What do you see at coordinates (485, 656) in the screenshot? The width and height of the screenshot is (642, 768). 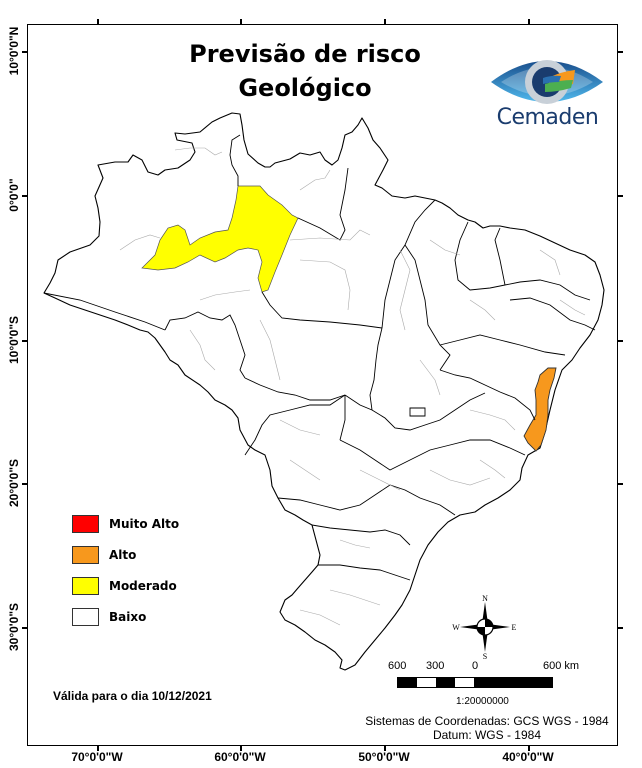 I see `compass-s: S` at bounding box center [485, 656].